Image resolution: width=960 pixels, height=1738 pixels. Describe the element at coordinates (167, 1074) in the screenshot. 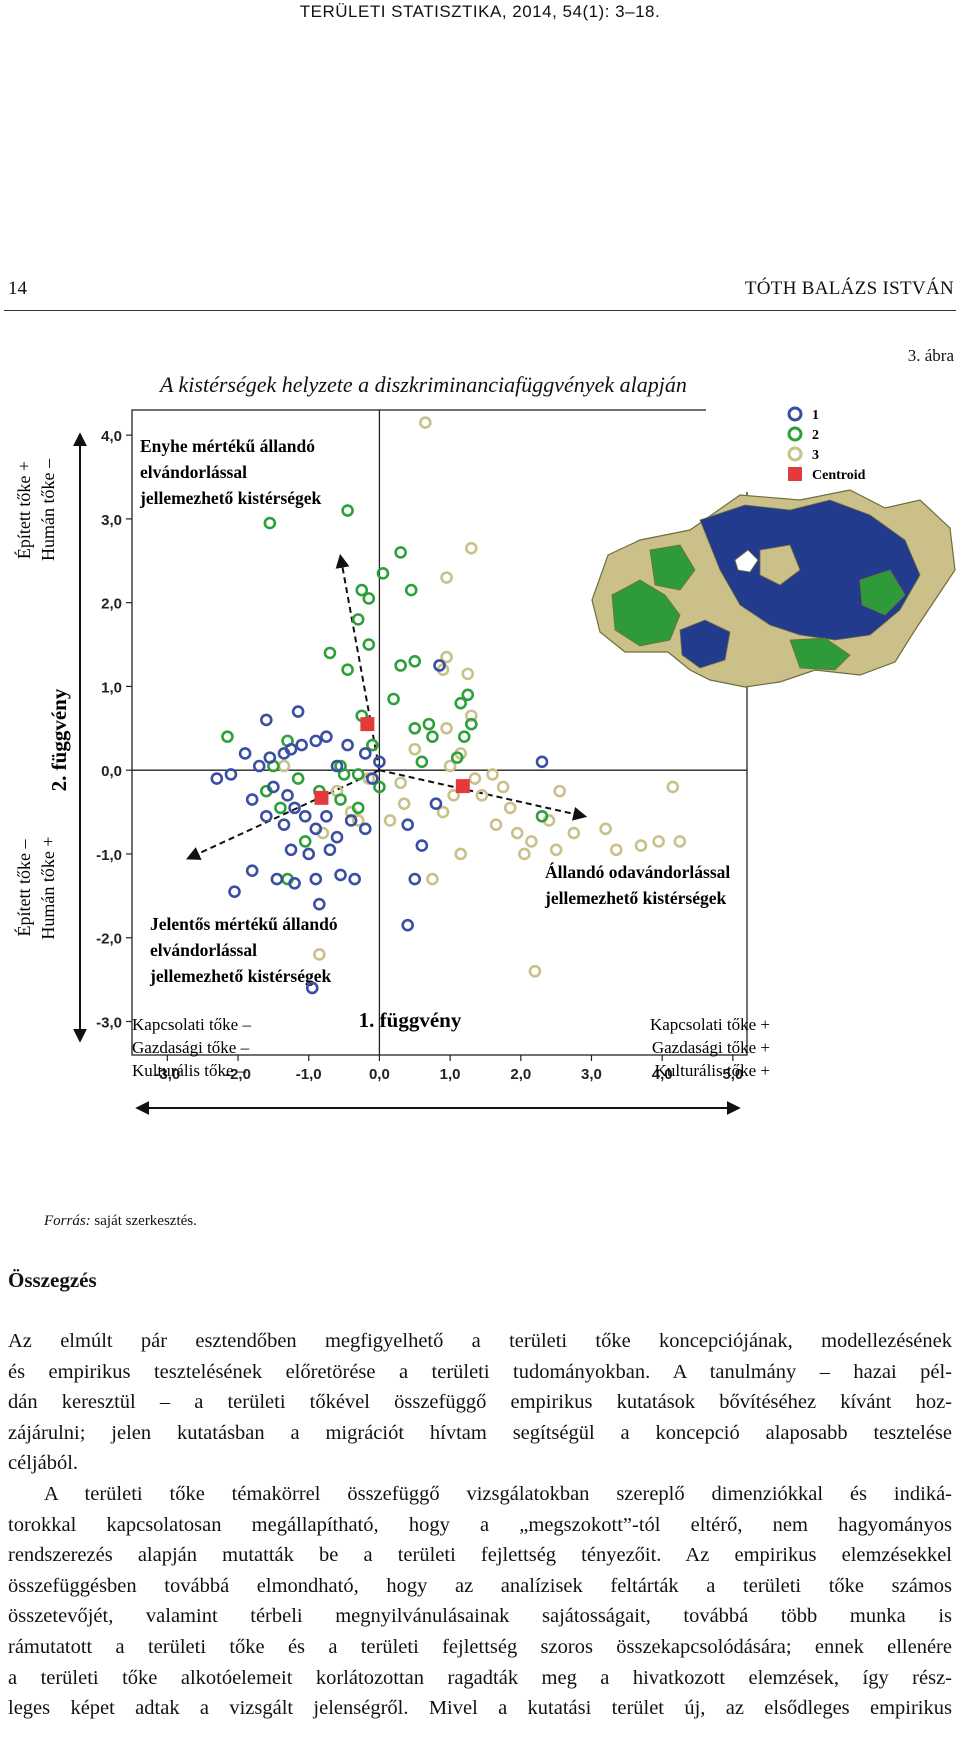

I see `x-tick-label: -3,0` at that location.